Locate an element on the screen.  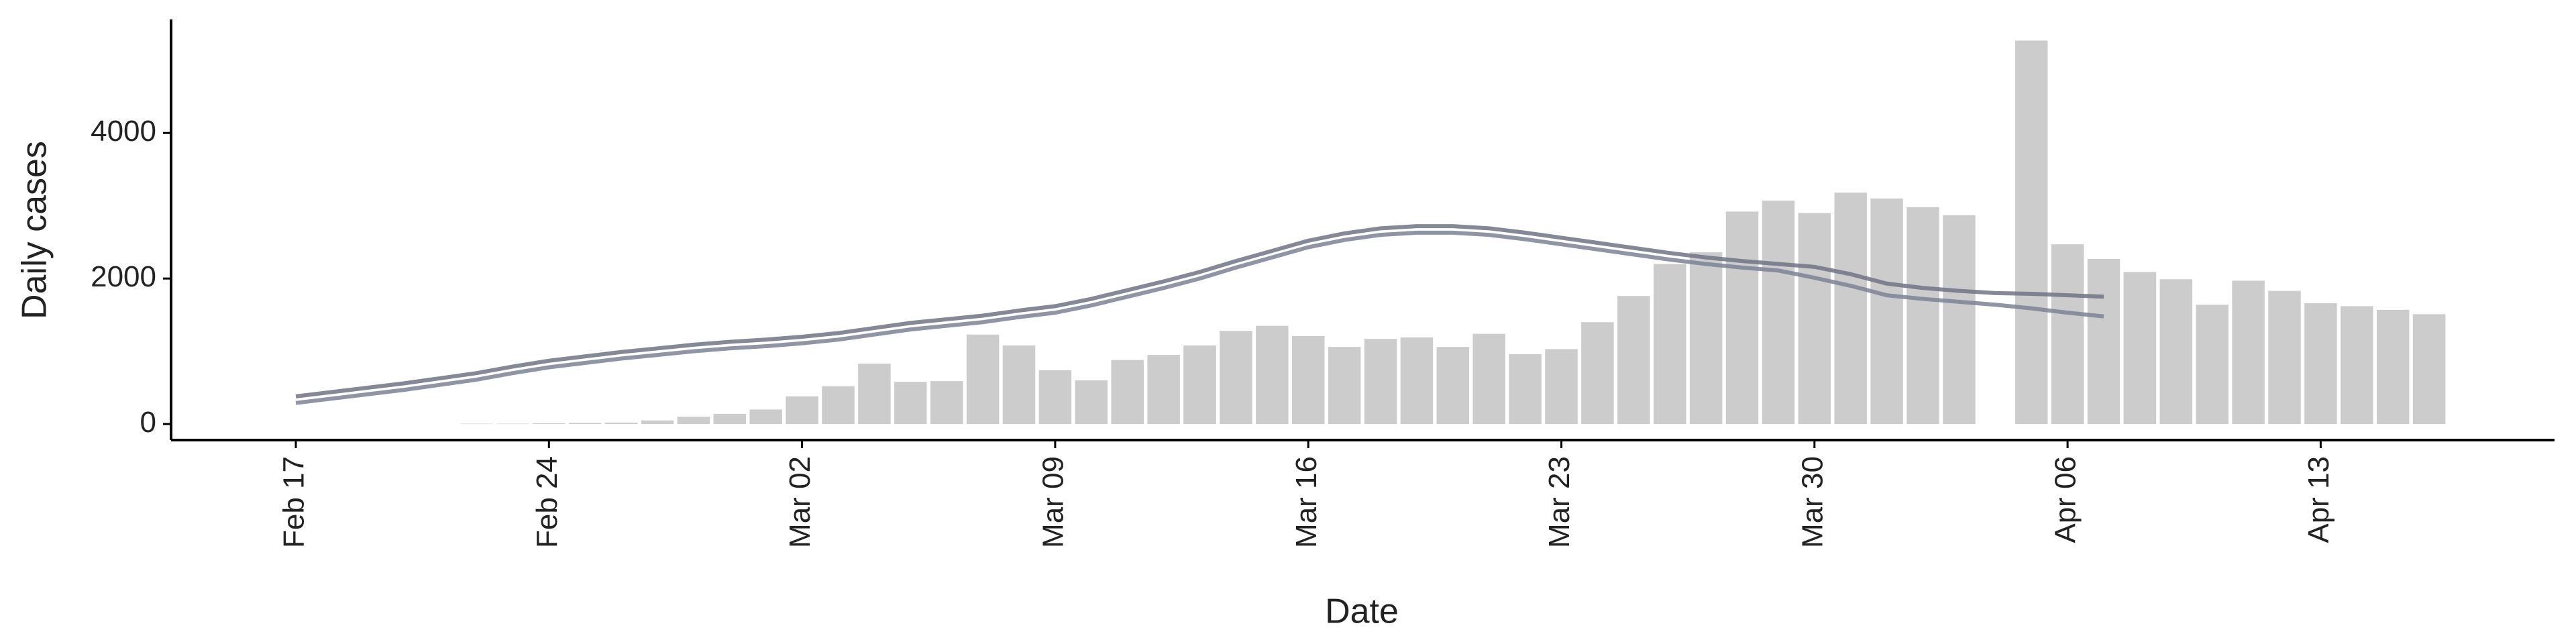
y-tick-label: 2000 is located at coordinates (123, 276).